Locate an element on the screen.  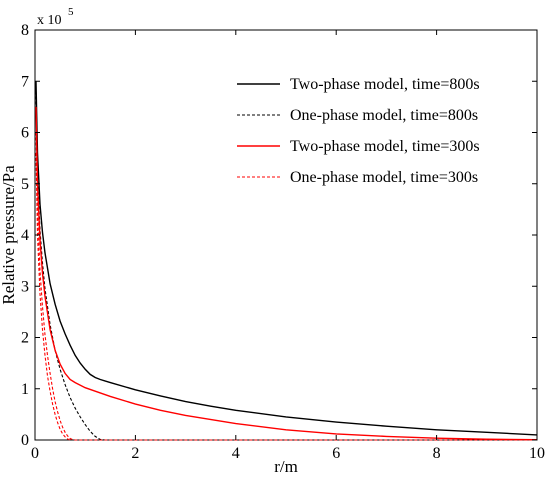
y-tick-label: 8 is located at coordinates (25, 30).